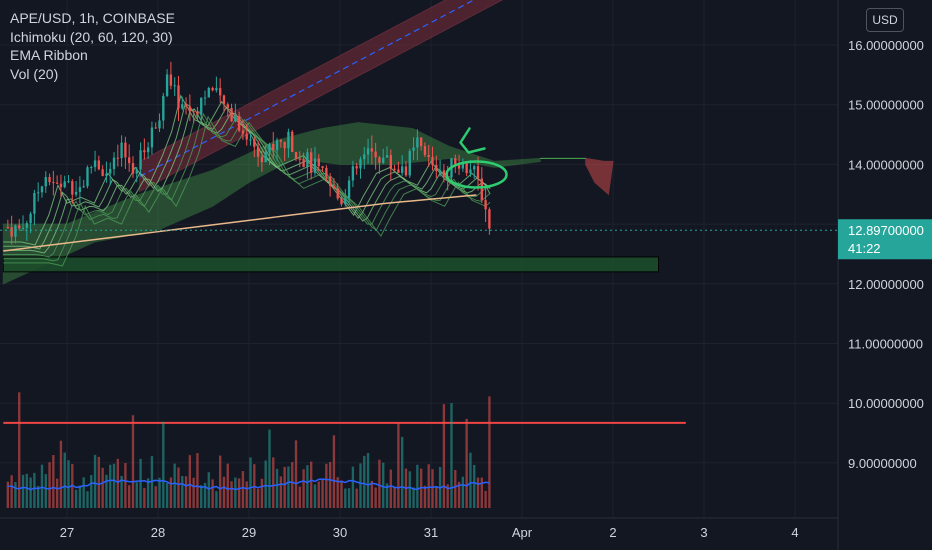 This screenshot has width=932, height=550. I want to click on indicator-ichimoku: Ichimoku (20, 60, 120, 30), so click(91, 36).